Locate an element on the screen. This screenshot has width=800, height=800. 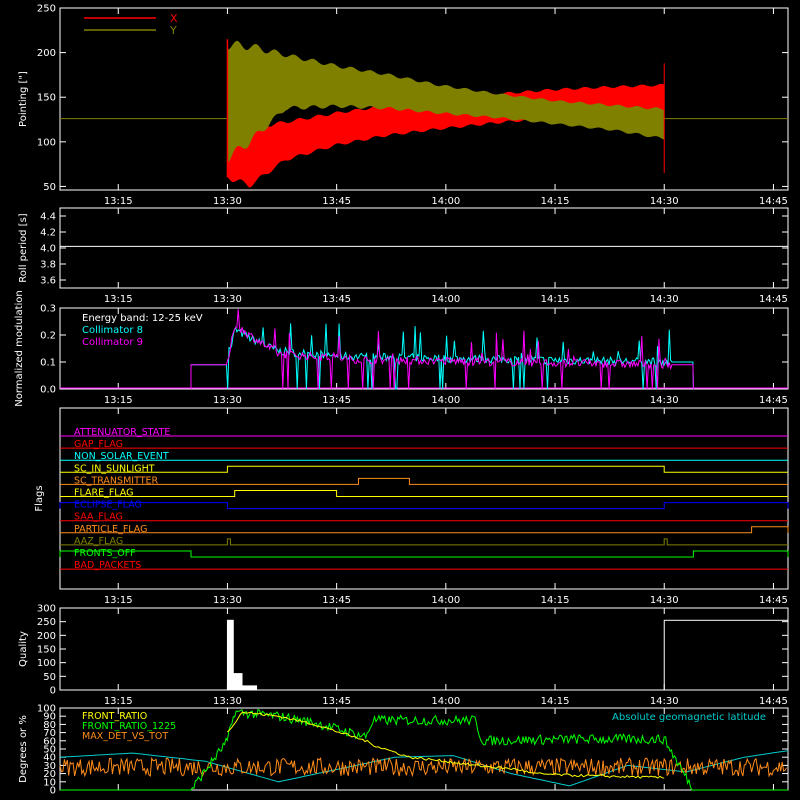
modulation-x-tick-label: 13:45 is located at coordinates (336, 400).